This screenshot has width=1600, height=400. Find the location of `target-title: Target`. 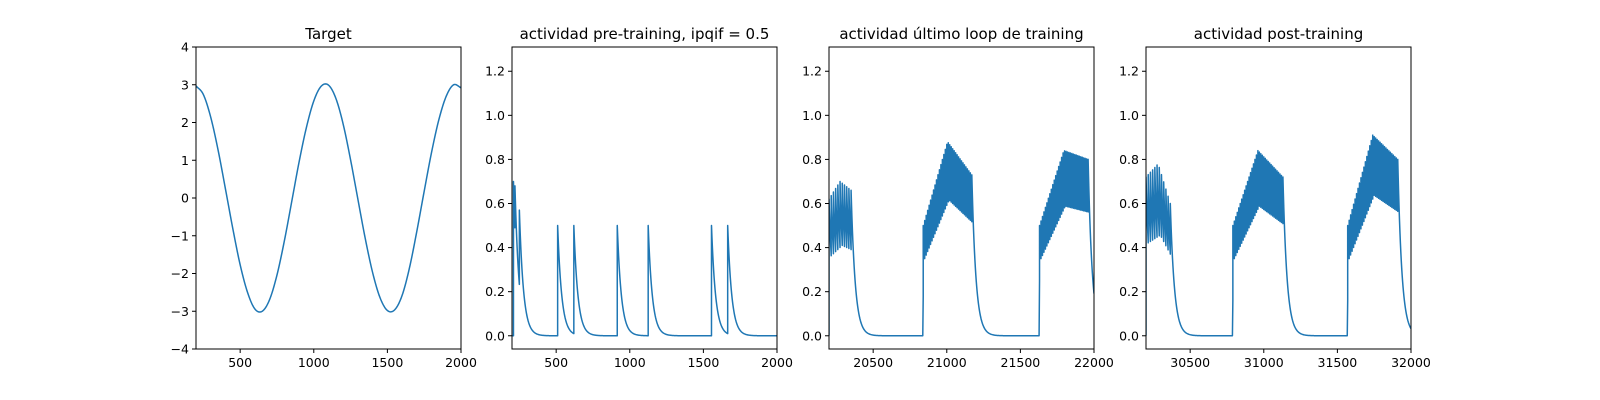

target-title: Target is located at coordinates (328, 34).